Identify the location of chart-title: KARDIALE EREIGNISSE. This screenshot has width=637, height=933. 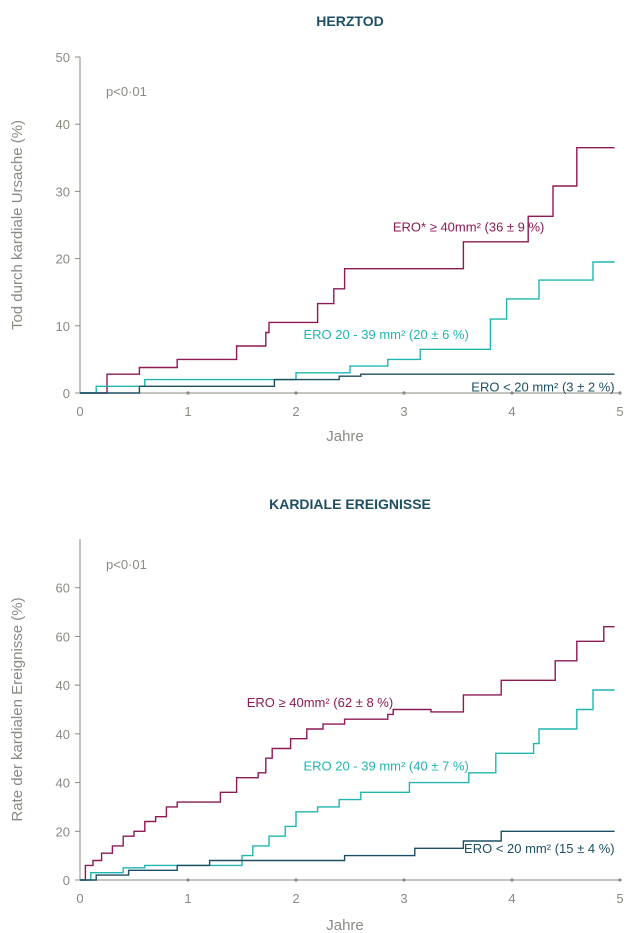
(350, 504).